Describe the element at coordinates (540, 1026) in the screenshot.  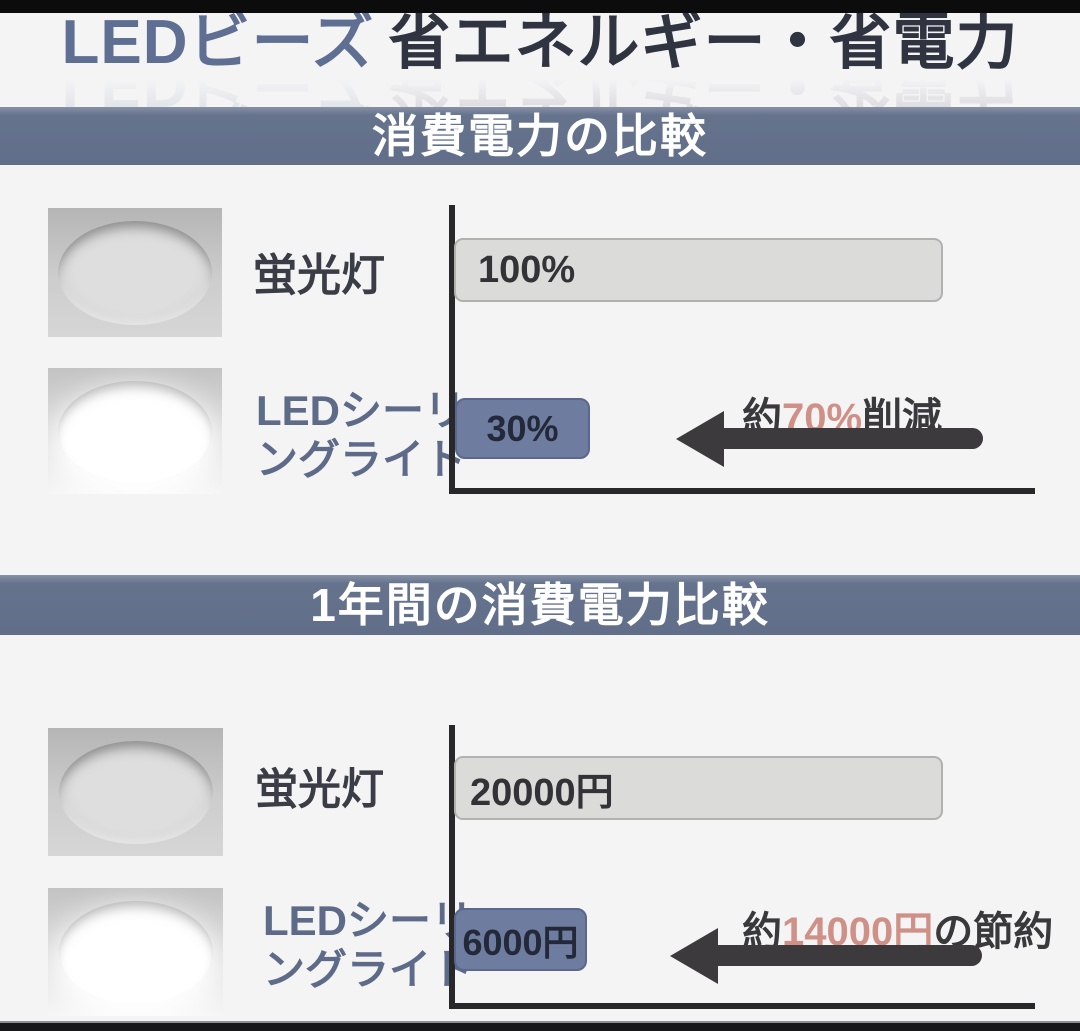
I see `bottom-letterbox-bar` at that location.